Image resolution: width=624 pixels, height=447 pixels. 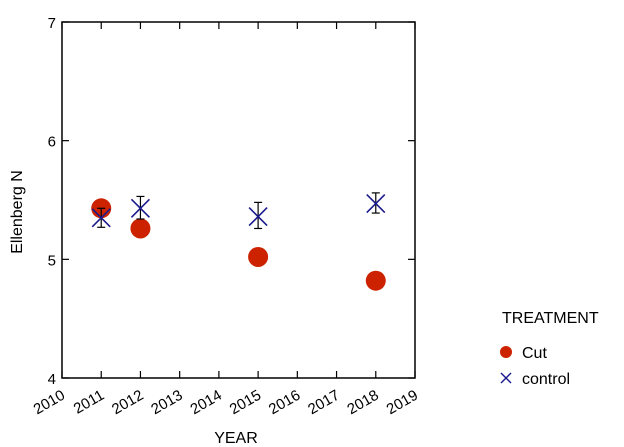 I want to click on y-tick-label: 4, so click(x=52, y=379).